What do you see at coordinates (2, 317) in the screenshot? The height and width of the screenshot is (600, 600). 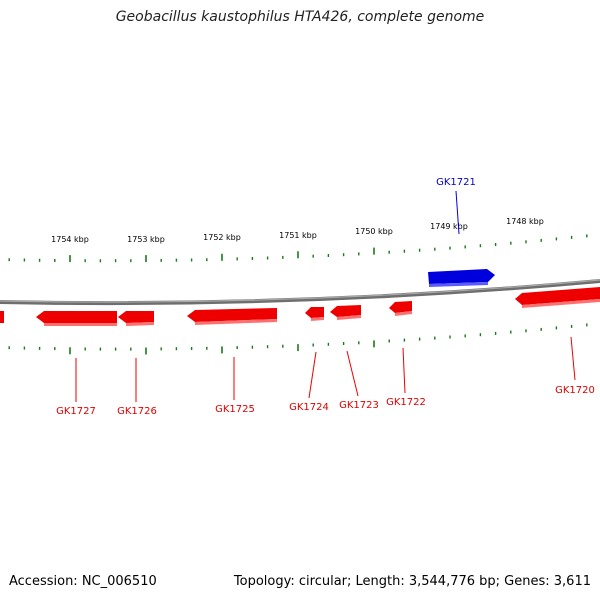 I see `gene-arrow-partial-left` at bounding box center [2, 317].